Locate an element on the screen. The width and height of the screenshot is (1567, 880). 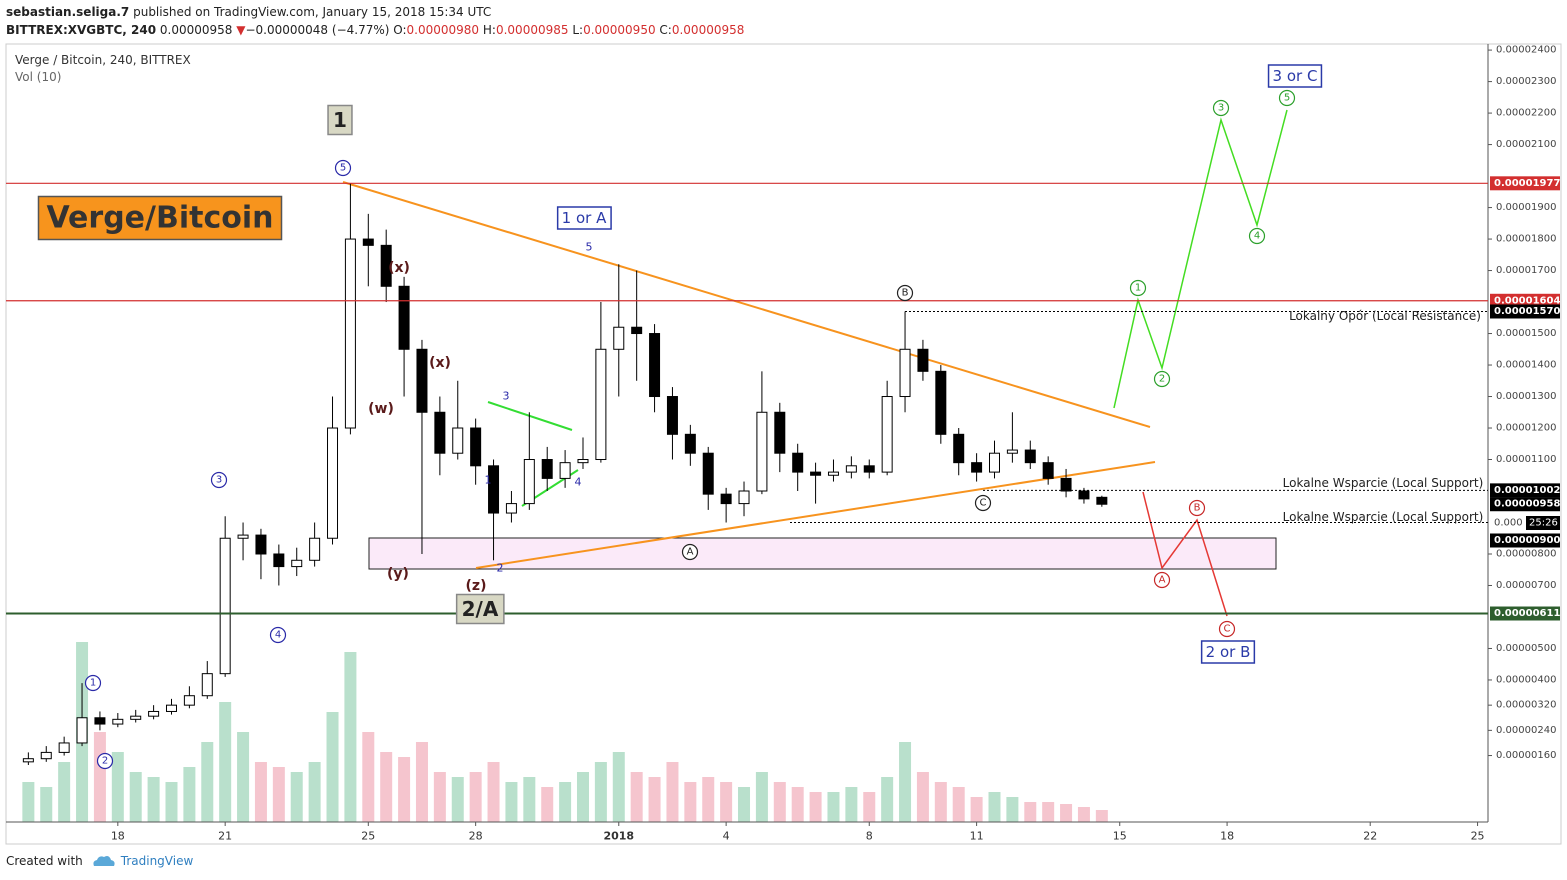
wave-circle-label: C is located at coordinates (1227, 629).